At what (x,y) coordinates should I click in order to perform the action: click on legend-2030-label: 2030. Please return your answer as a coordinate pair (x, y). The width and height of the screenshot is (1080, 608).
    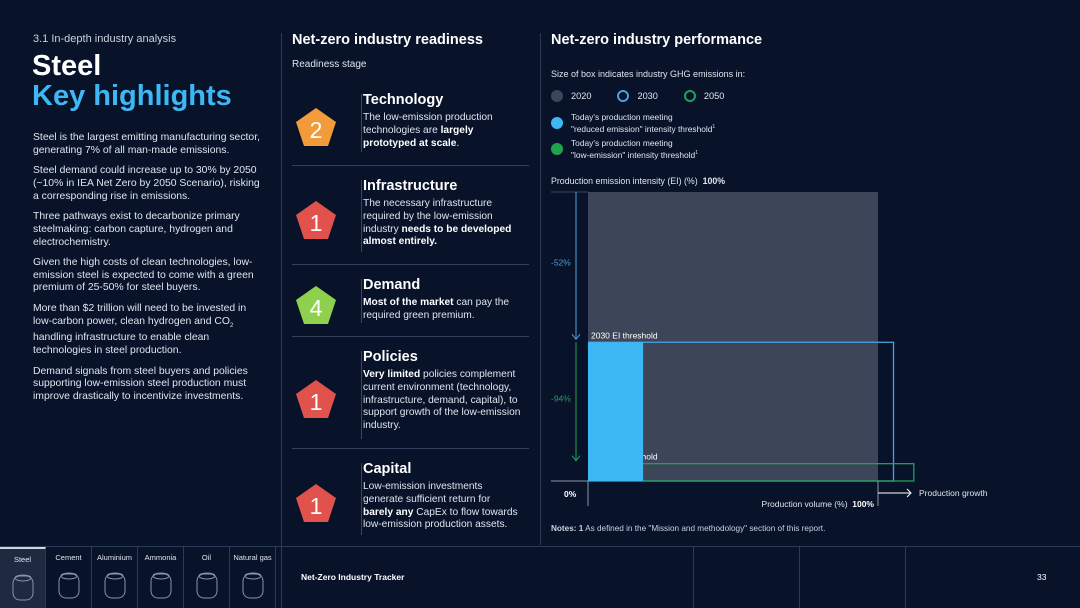
    Looking at the image, I should click on (647, 96).